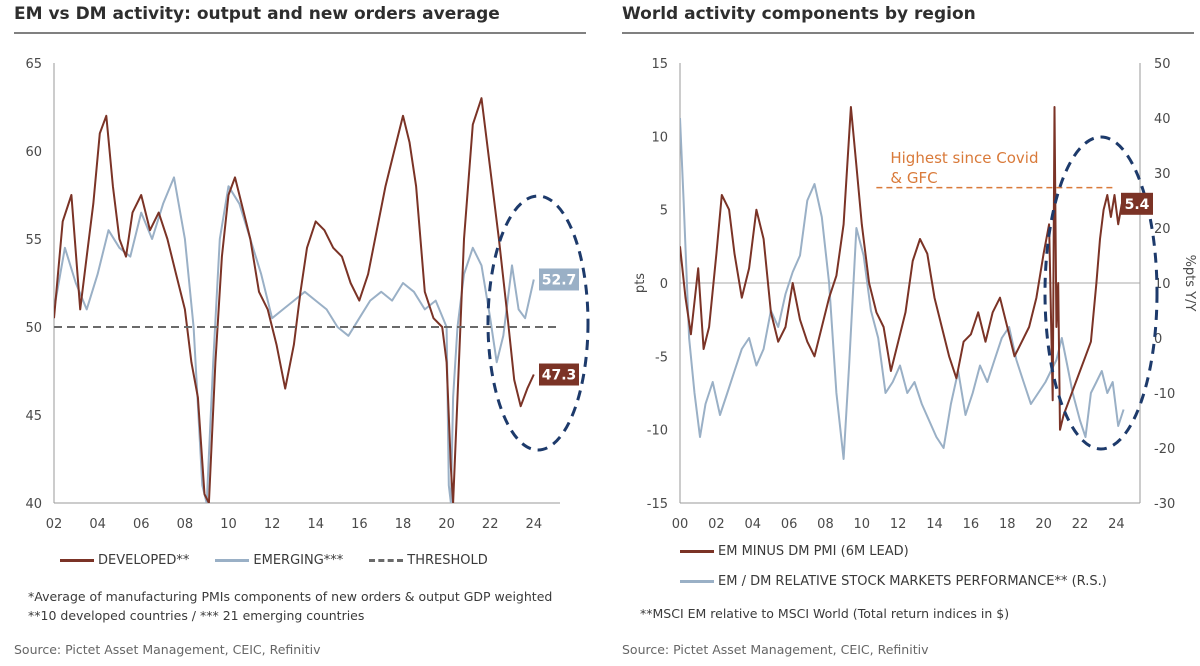 The width and height of the screenshot is (1200, 666). What do you see at coordinates (659, 137) in the screenshot?
I see `y-tick-label: 10` at bounding box center [659, 137].